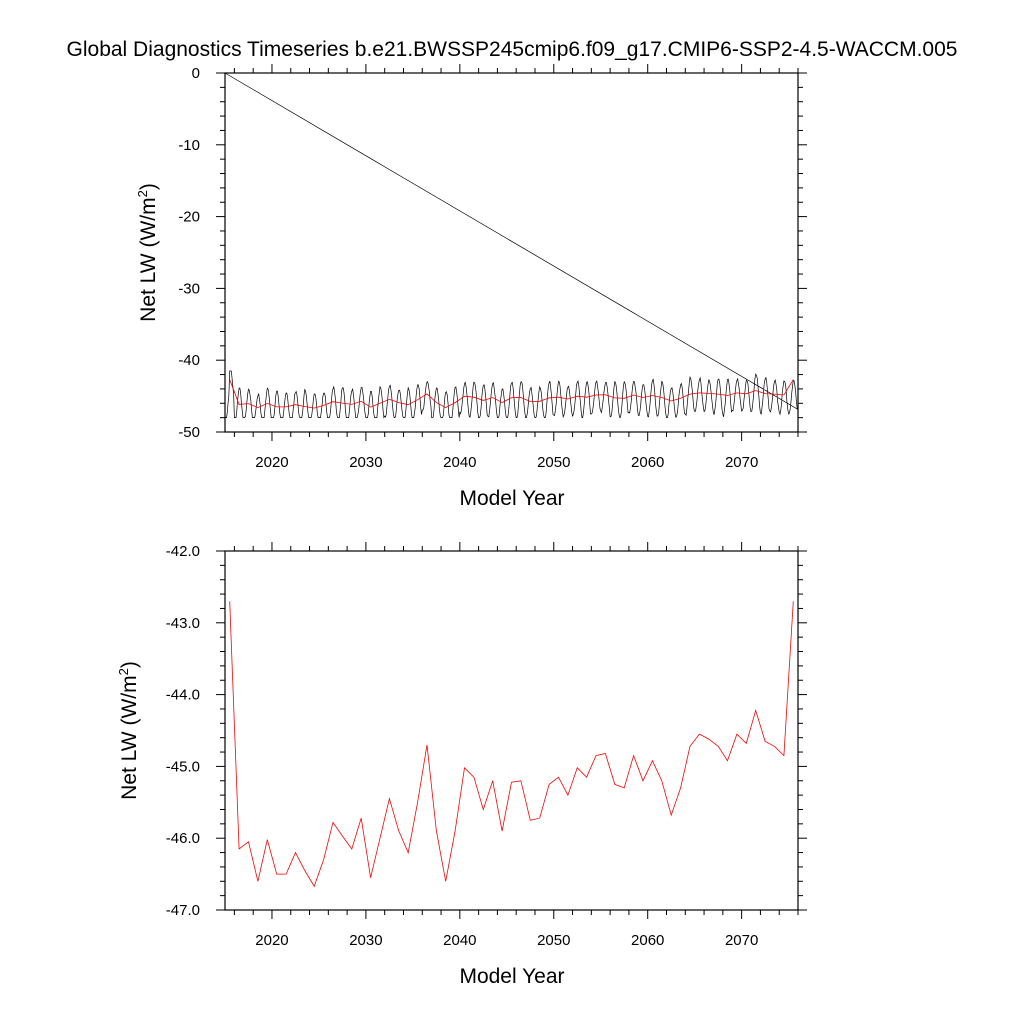 Image resolution: width=1024 pixels, height=1024 pixels. What do you see at coordinates (511, 498) in the screenshot?
I see `top-x-axis-label: Model Year` at bounding box center [511, 498].